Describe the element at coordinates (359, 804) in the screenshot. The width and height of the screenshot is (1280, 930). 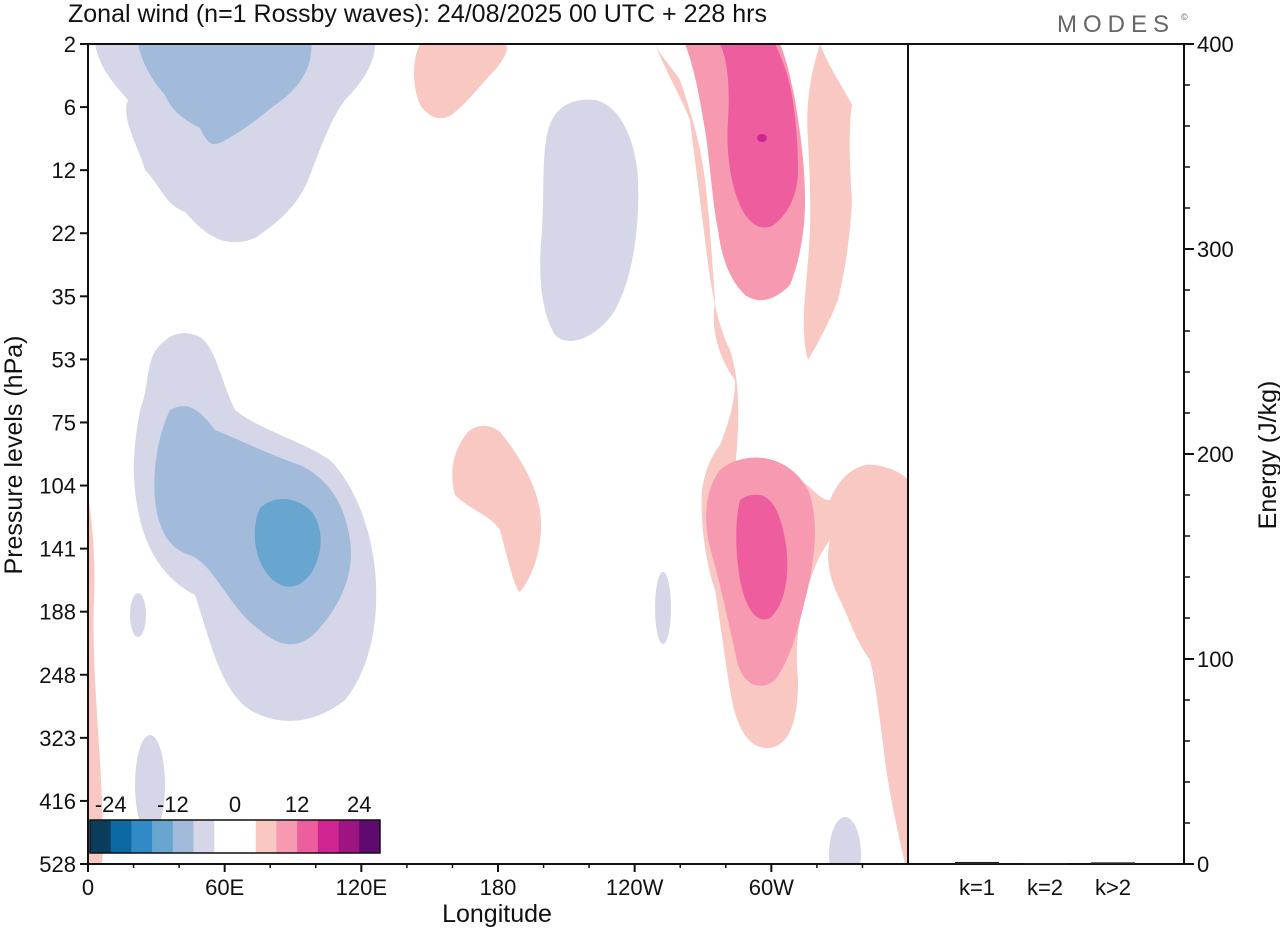
I see `colorbar-tick-label: 24` at that location.